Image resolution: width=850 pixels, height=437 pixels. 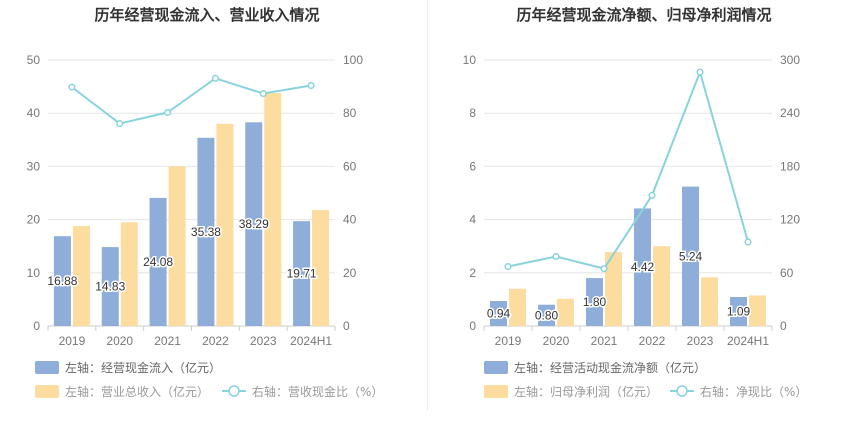 I want to click on chart1-right-tick-label: 40, so click(x=350, y=220).